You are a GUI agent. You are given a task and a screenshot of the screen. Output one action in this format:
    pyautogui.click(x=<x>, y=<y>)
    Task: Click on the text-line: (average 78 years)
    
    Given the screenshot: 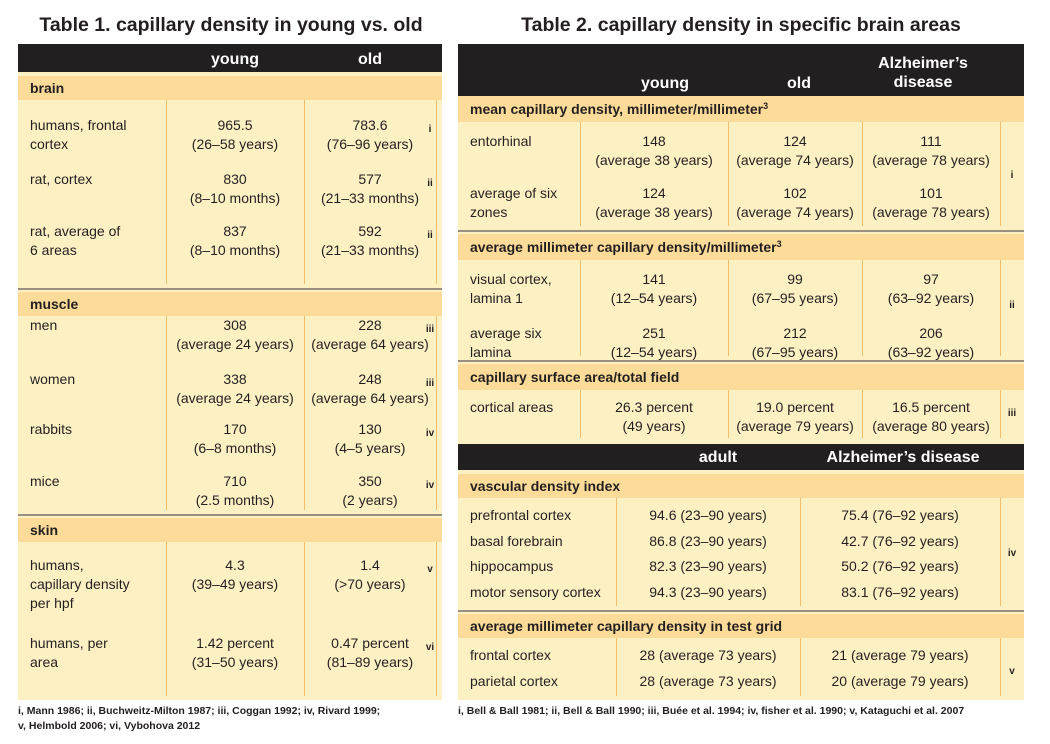 What is the action you would take?
    pyautogui.click(x=931, y=160)
    